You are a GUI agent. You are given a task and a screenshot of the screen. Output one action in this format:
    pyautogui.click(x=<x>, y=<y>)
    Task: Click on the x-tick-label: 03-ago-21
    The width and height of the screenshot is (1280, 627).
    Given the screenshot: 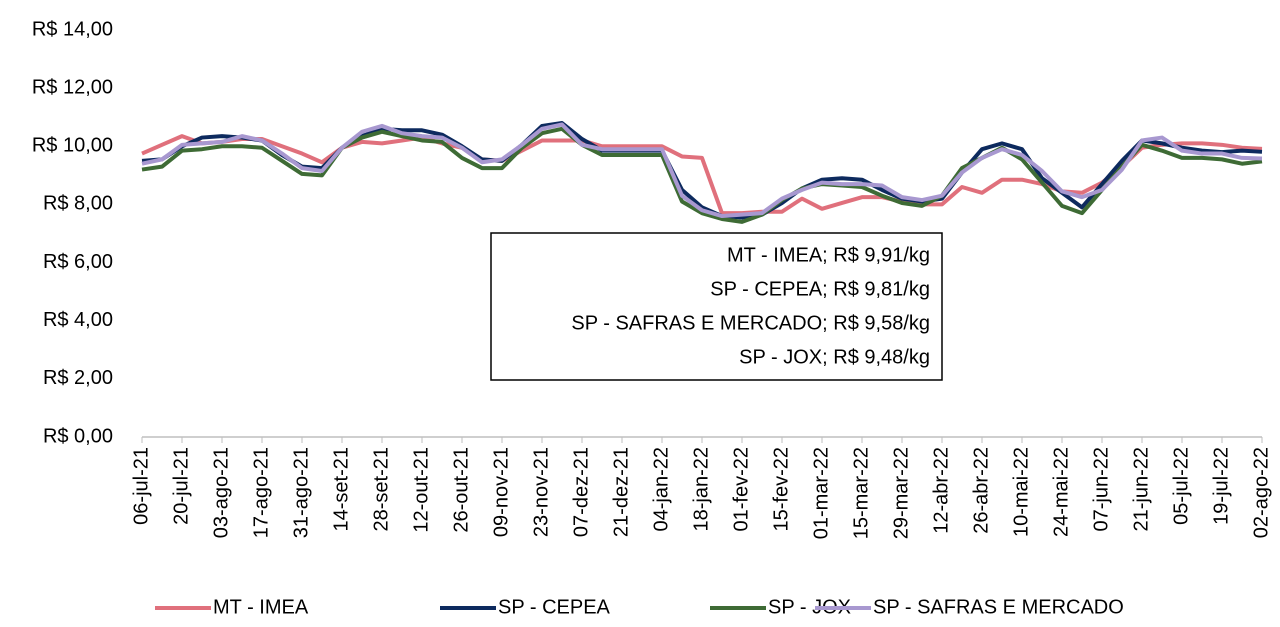 What is the action you would take?
    pyautogui.click(x=221, y=492)
    